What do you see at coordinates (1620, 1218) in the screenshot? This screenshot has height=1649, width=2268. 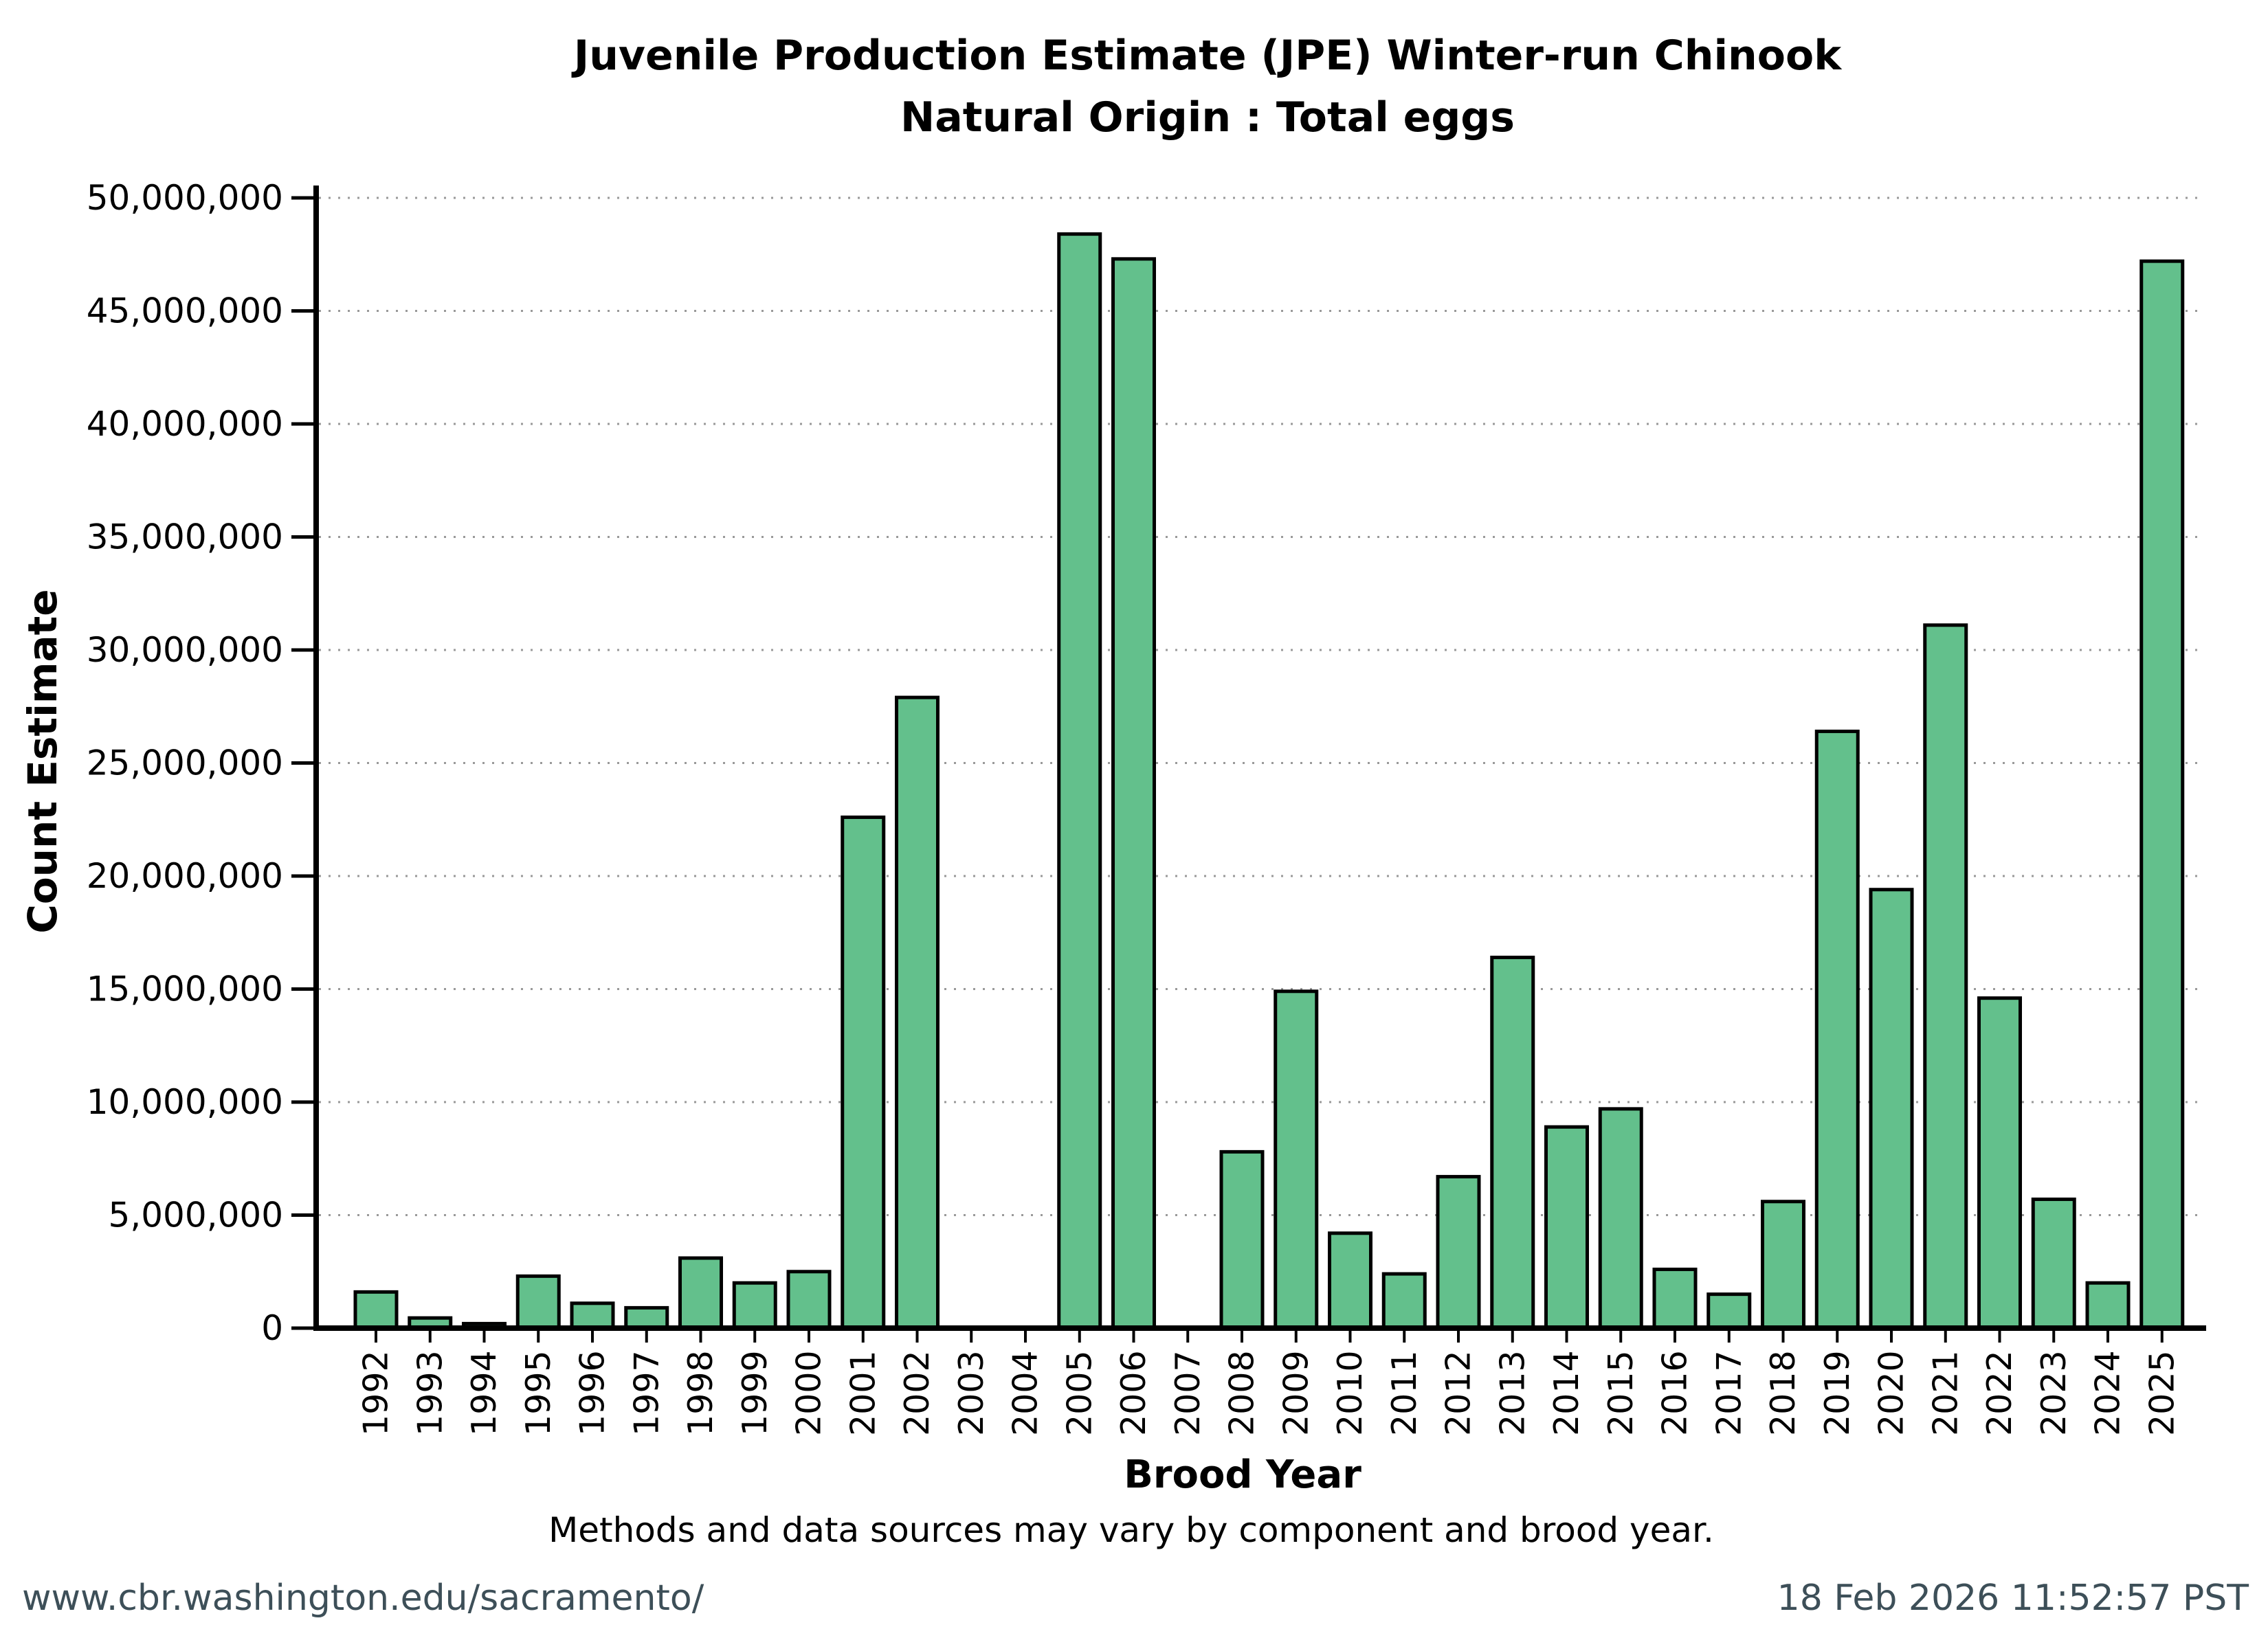 I see `bar-2015` at bounding box center [1620, 1218].